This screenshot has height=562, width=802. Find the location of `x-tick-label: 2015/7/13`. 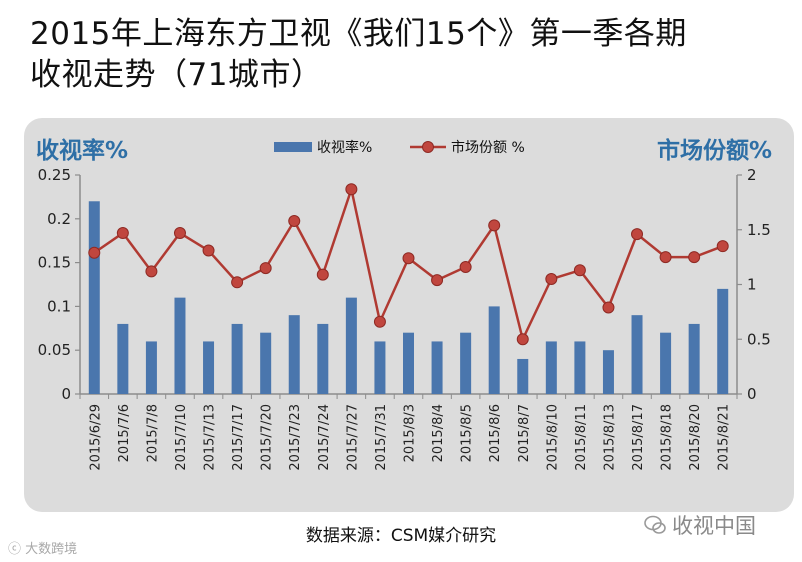

x-tick-label: 2015/7/13 is located at coordinates (210, 437).